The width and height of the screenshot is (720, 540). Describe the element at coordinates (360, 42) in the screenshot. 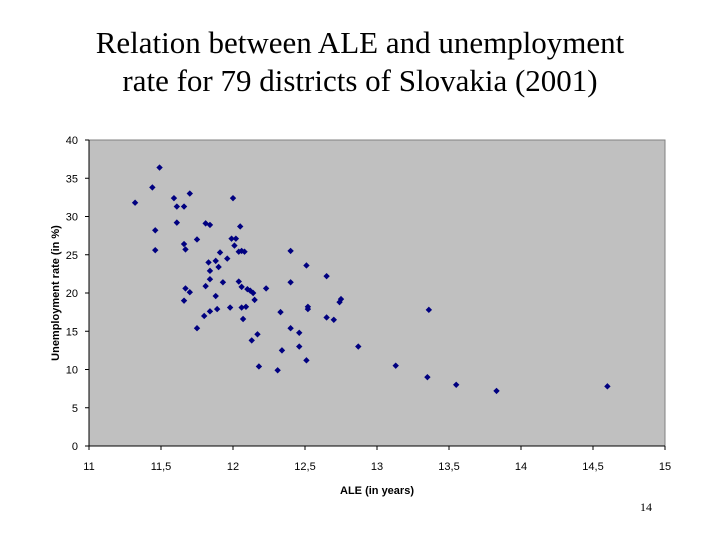

I see `slide-title-line-1: Relation between ALE and unemployment` at that location.